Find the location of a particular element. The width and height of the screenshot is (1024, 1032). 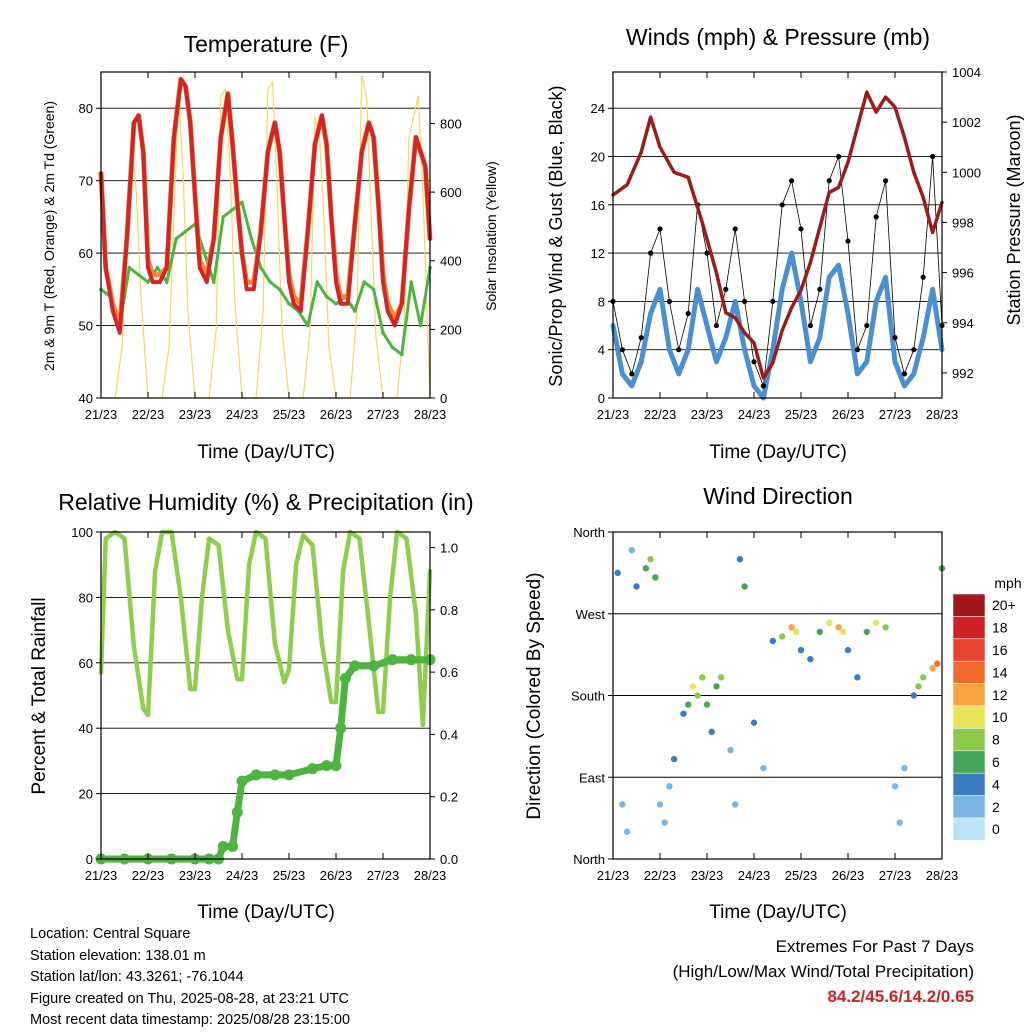

extremes-value: 84.2/45.6/14.2/0.65 is located at coordinates (900, 996).